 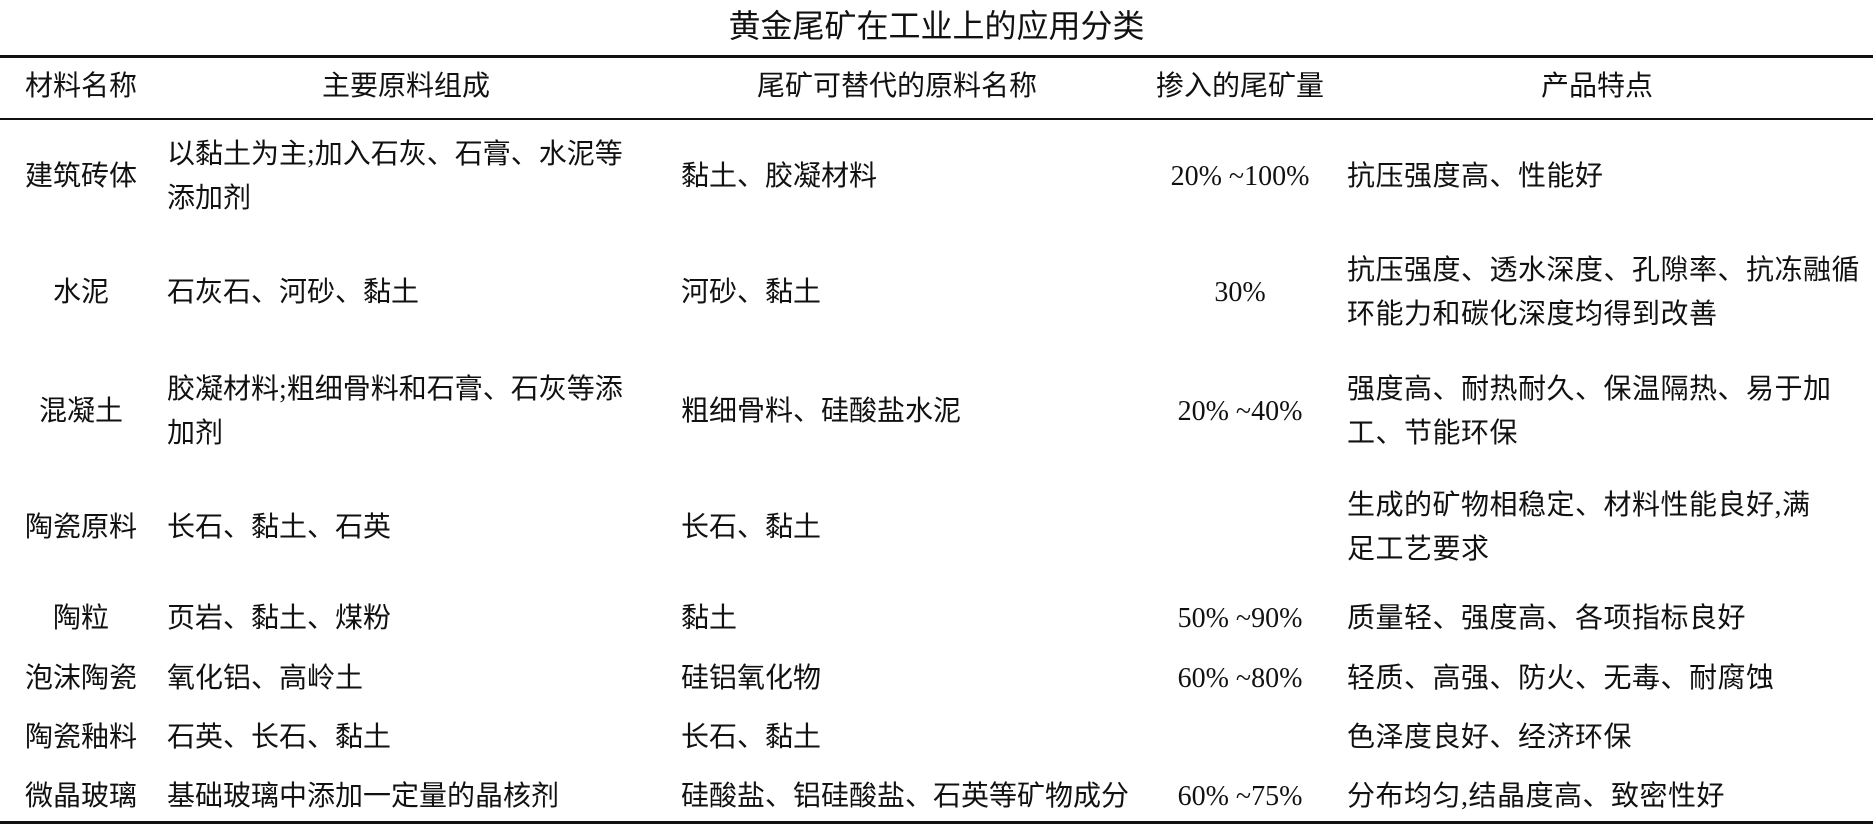 I want to click on composition-cell: 基础玻璃中添加一定量的晶核剂, so click(x=363, y=797).